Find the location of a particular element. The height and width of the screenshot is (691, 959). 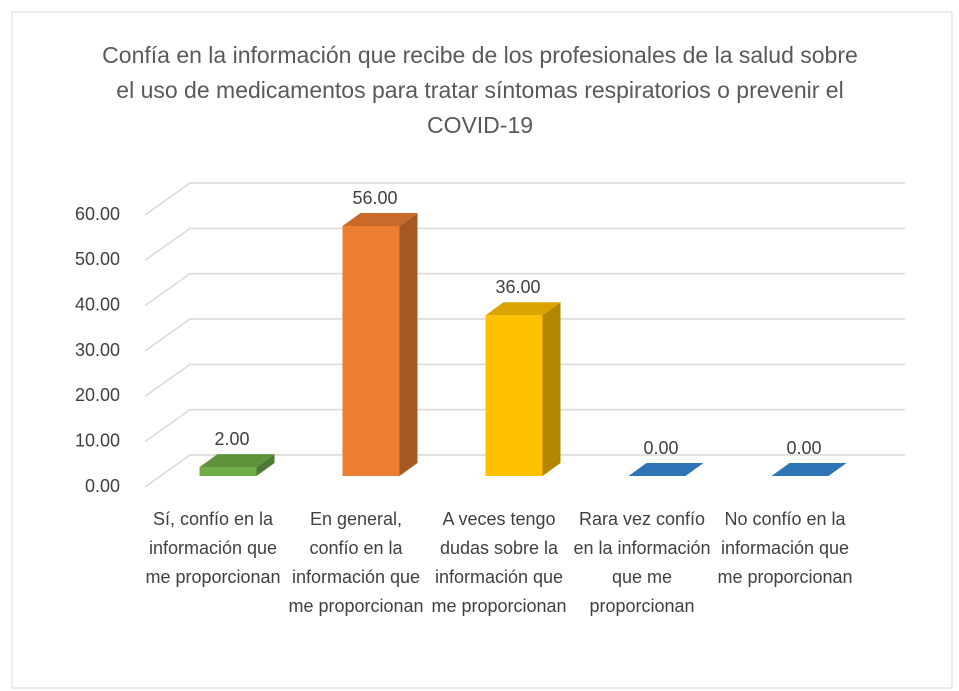

data-label: 56.00 is located at coordinates (374, 198).